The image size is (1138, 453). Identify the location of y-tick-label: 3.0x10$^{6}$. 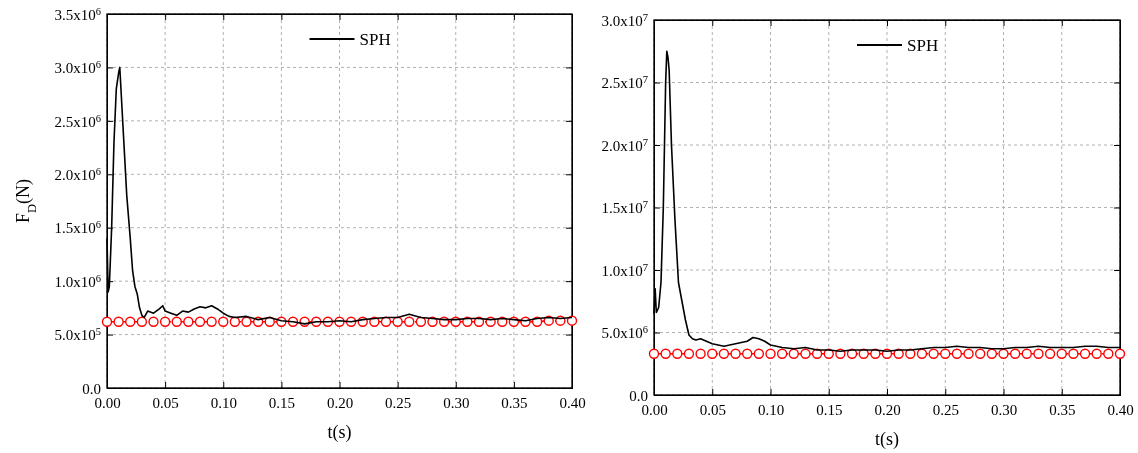
(77, 67).